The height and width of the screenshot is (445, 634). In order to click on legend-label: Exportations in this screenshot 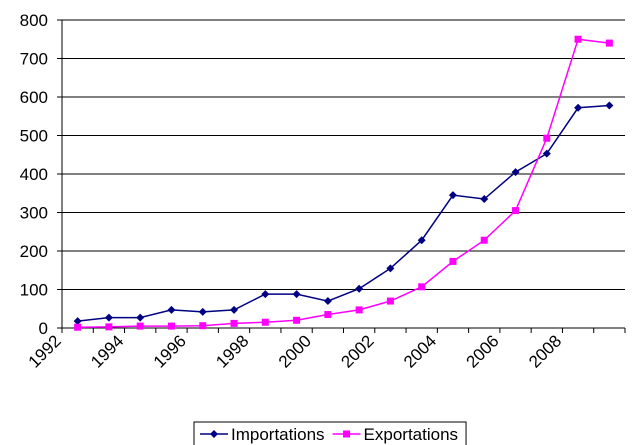, I will do `click(411, 434)`.